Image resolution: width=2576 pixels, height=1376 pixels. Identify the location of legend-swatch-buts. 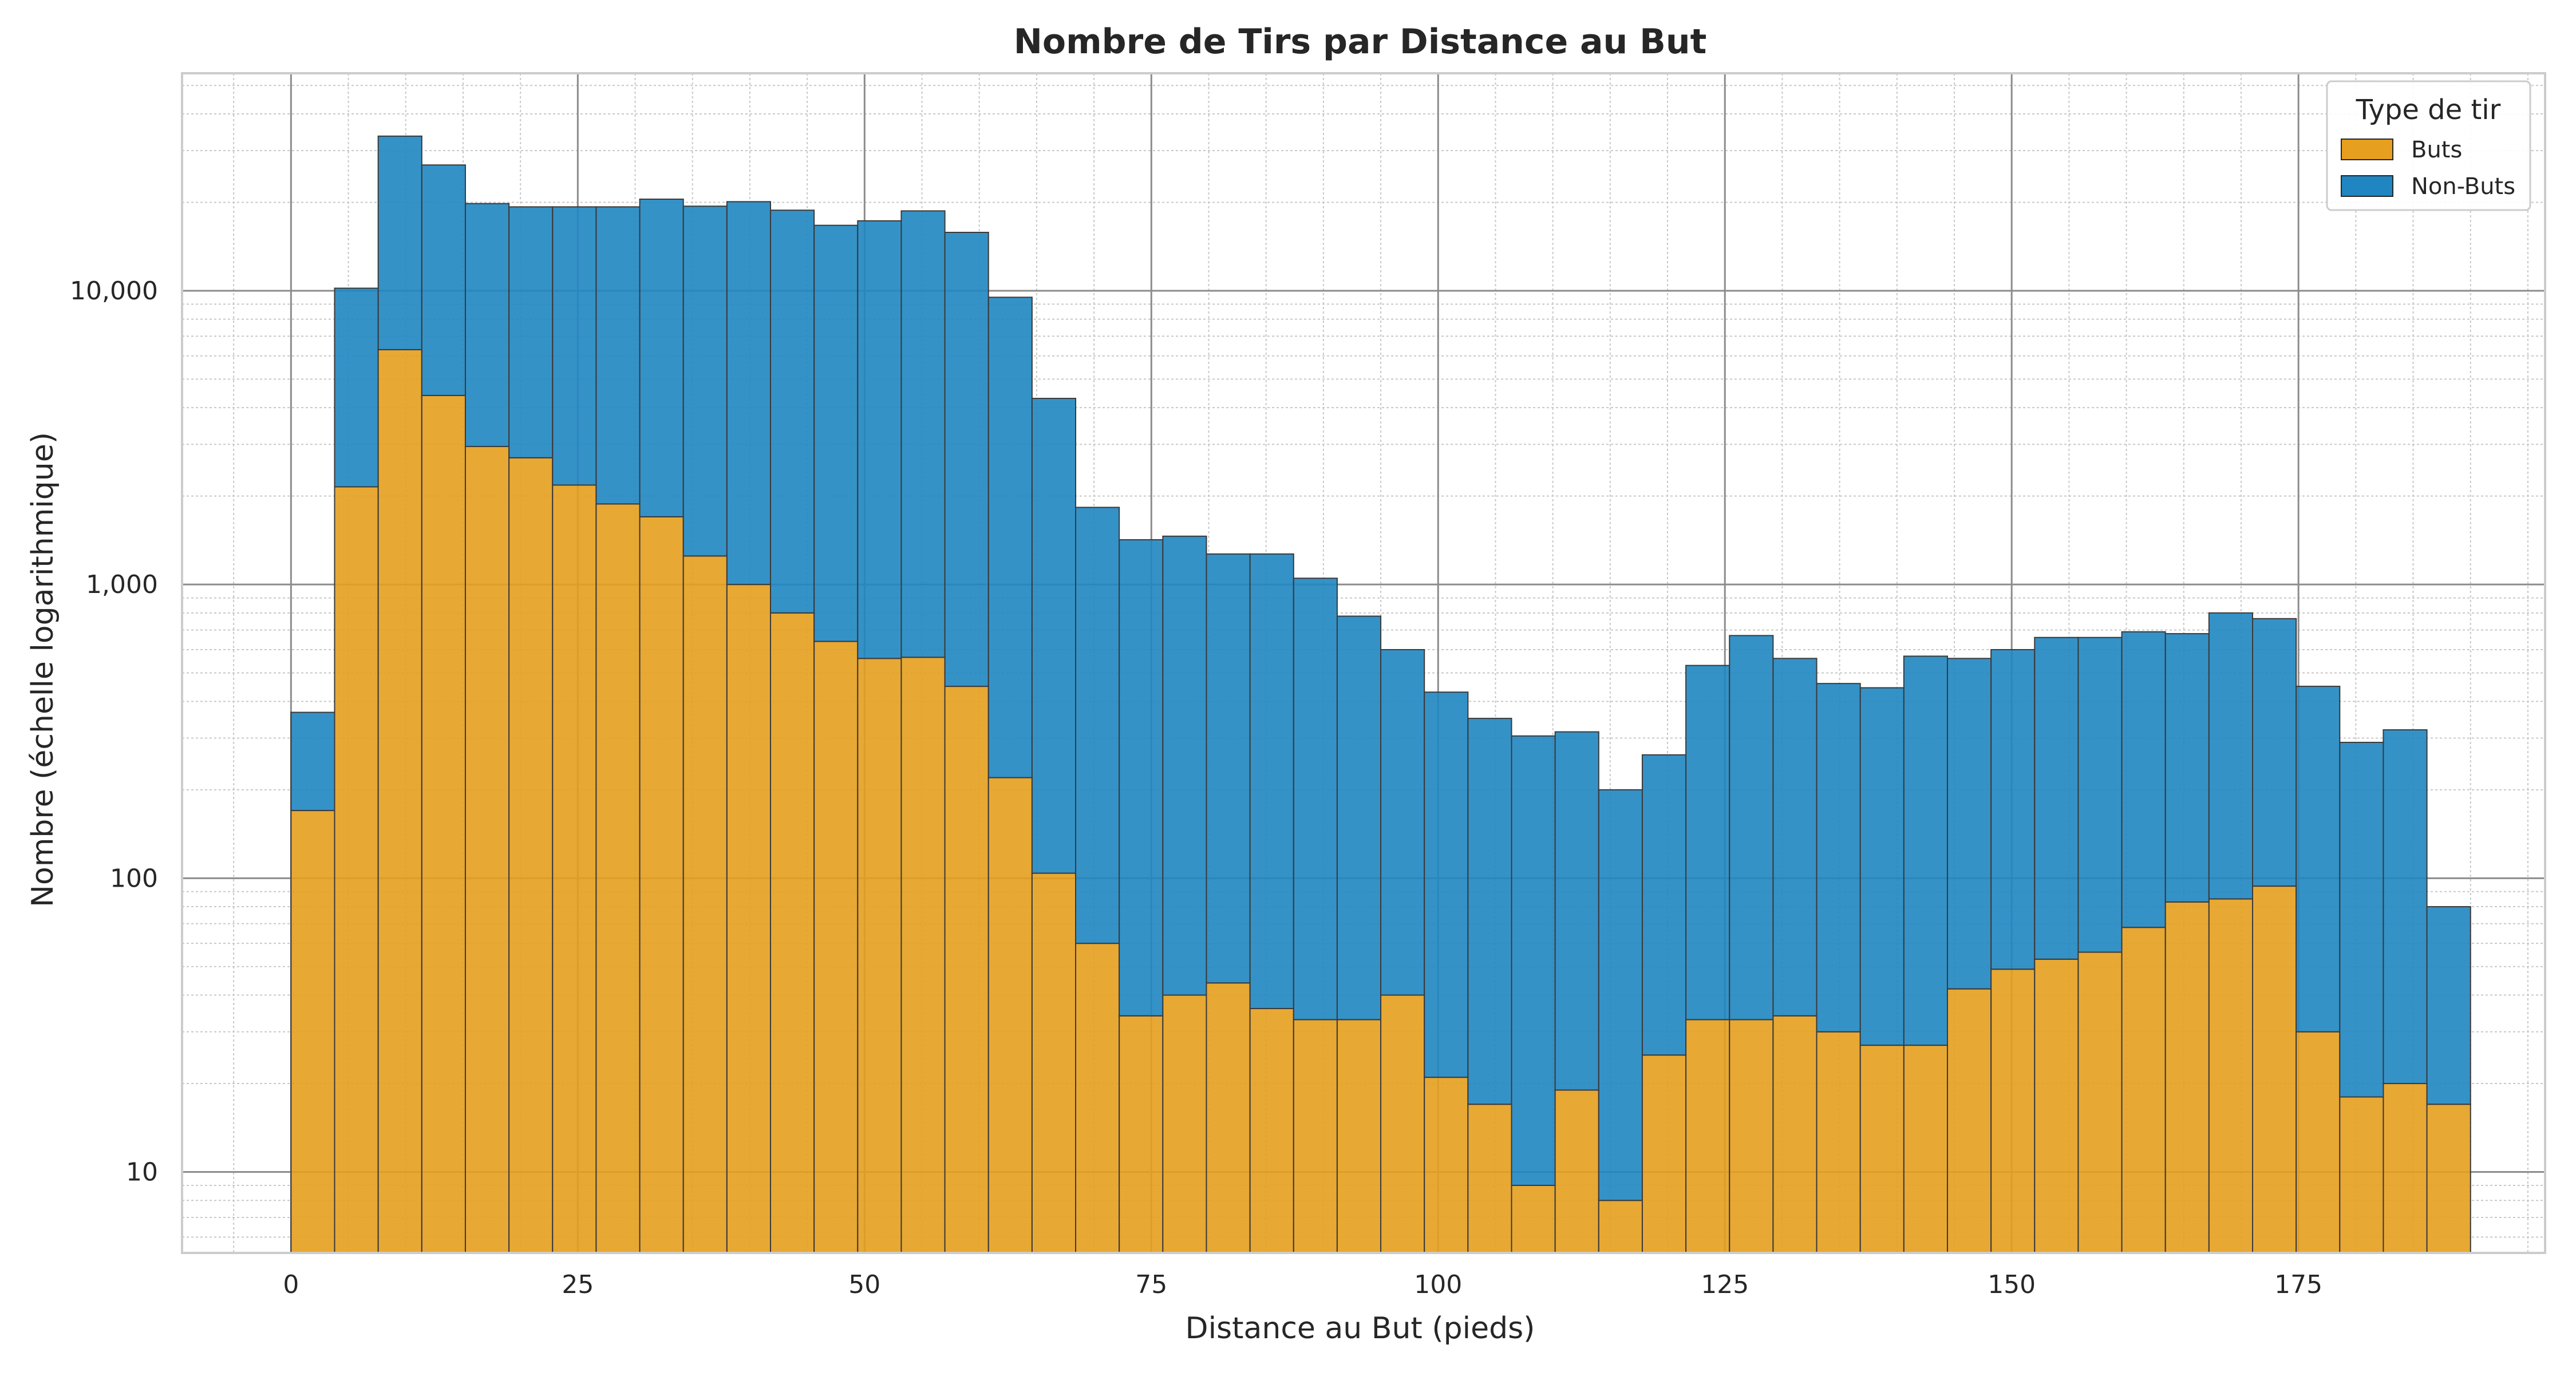
(2367, 149).